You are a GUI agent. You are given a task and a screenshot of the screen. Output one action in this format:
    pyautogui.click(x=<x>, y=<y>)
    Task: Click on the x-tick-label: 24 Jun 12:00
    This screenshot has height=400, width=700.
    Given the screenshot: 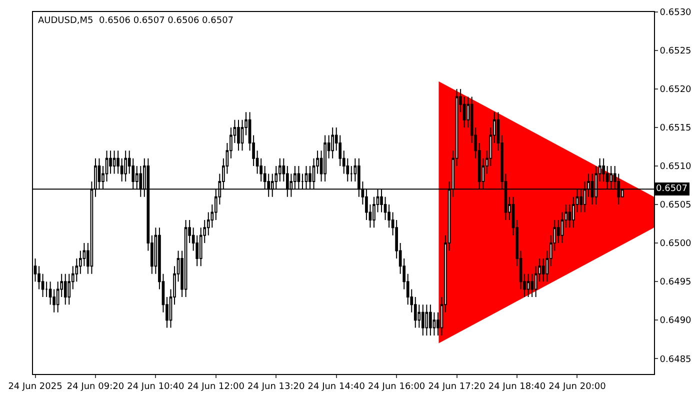 What is the action you would take?
    pyautogui.click(x=216, y=387)
    